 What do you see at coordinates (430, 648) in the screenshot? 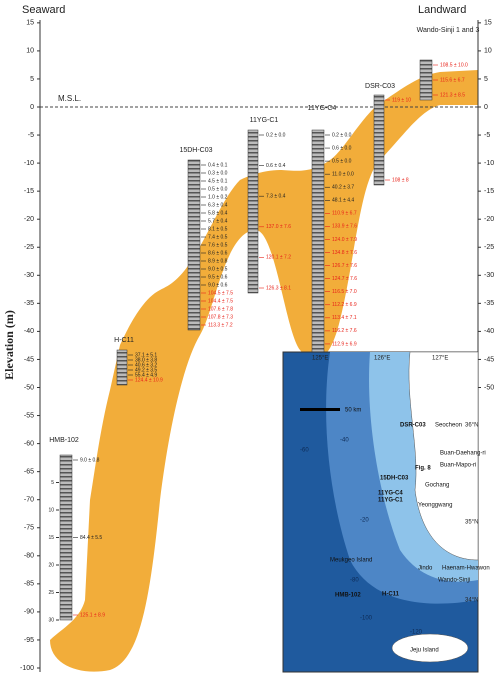
I see `map-jeju` at bounding box center [430, 648].